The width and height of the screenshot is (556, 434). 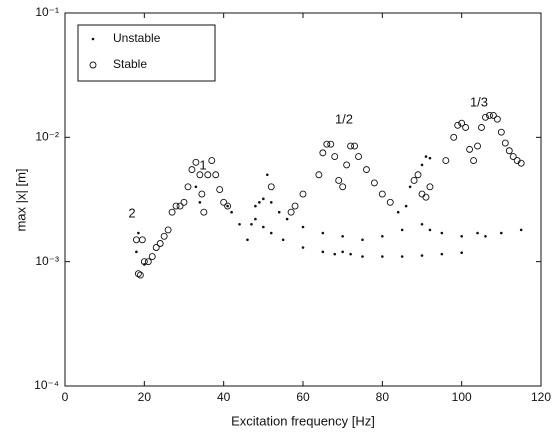 I want to click on y-axis-label: max |x| [m], so click(x=20, y=199).